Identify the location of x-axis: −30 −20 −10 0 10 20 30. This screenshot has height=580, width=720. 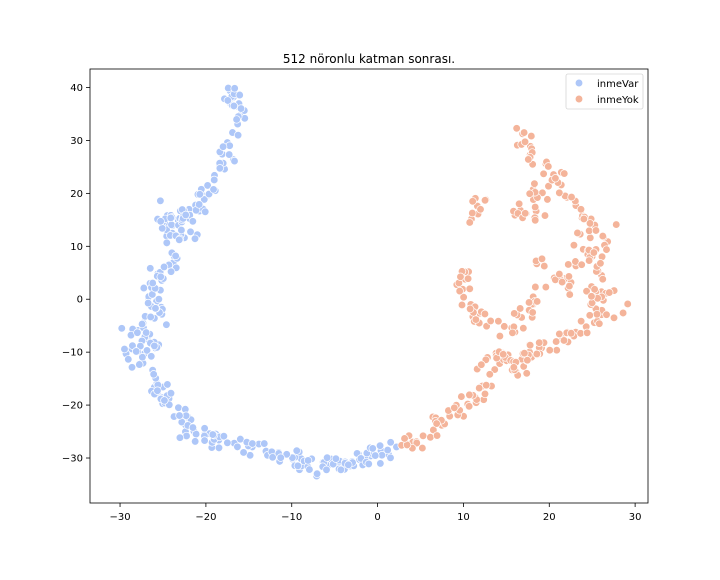
(375, 513).